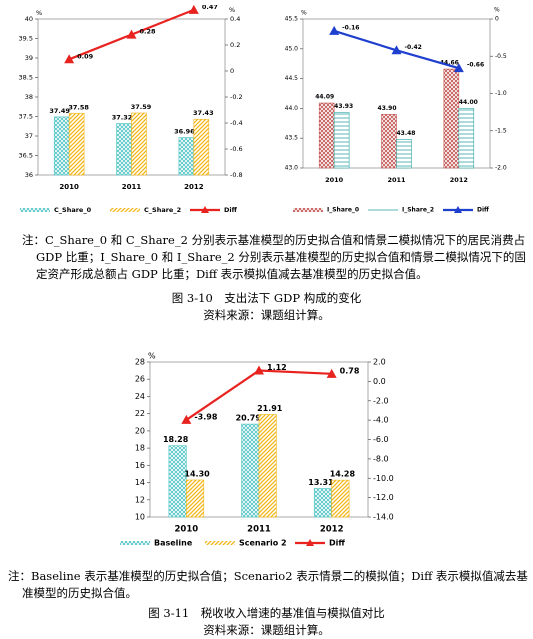 The image size is (533, 639). I want to click on value-label: 21.91, so click(270, 408).